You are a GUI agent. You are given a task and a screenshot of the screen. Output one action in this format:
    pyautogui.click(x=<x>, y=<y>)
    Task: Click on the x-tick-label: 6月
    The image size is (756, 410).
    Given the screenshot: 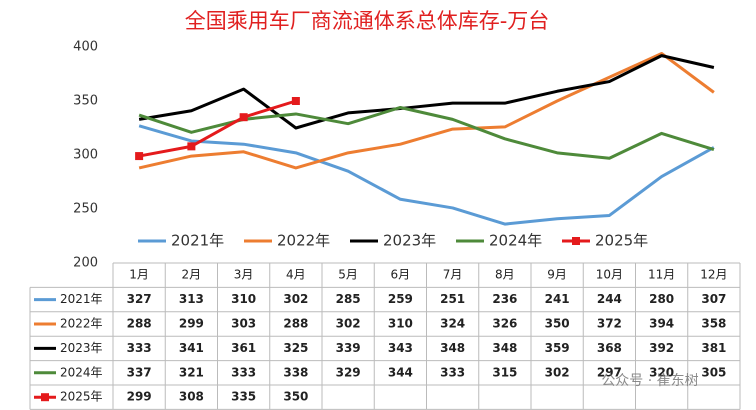 What is the action you would take?
    pyautogui.click(x=401, y=275)
    